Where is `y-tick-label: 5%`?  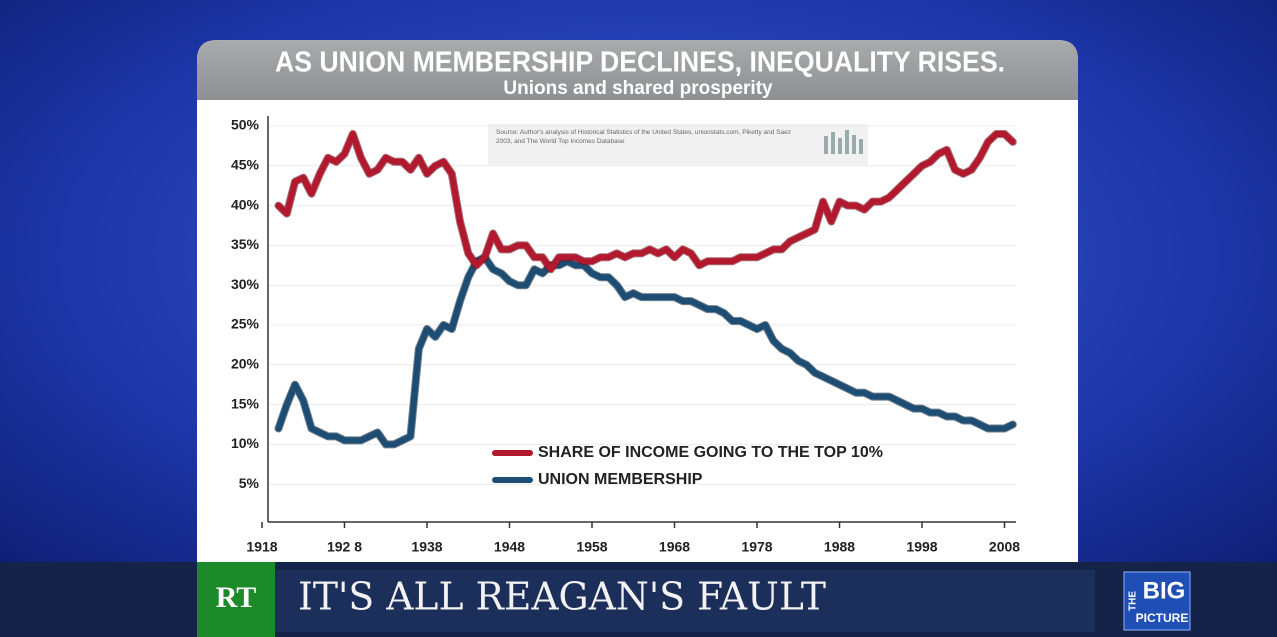 y-tick-label: 5% is located at coordinates (249, 483).